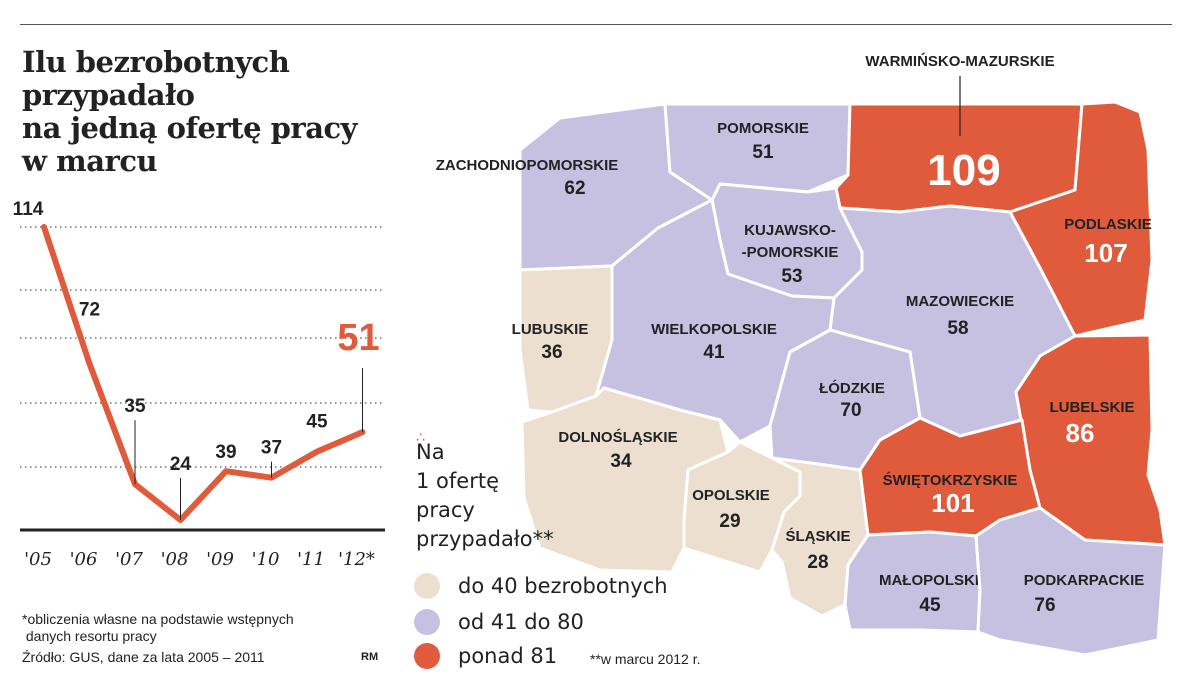 The width and height of the screenshot is (1200, 700). Describe the element at coordinates (930, 605) in the screenshot. I see `region-value: 45` at that location.